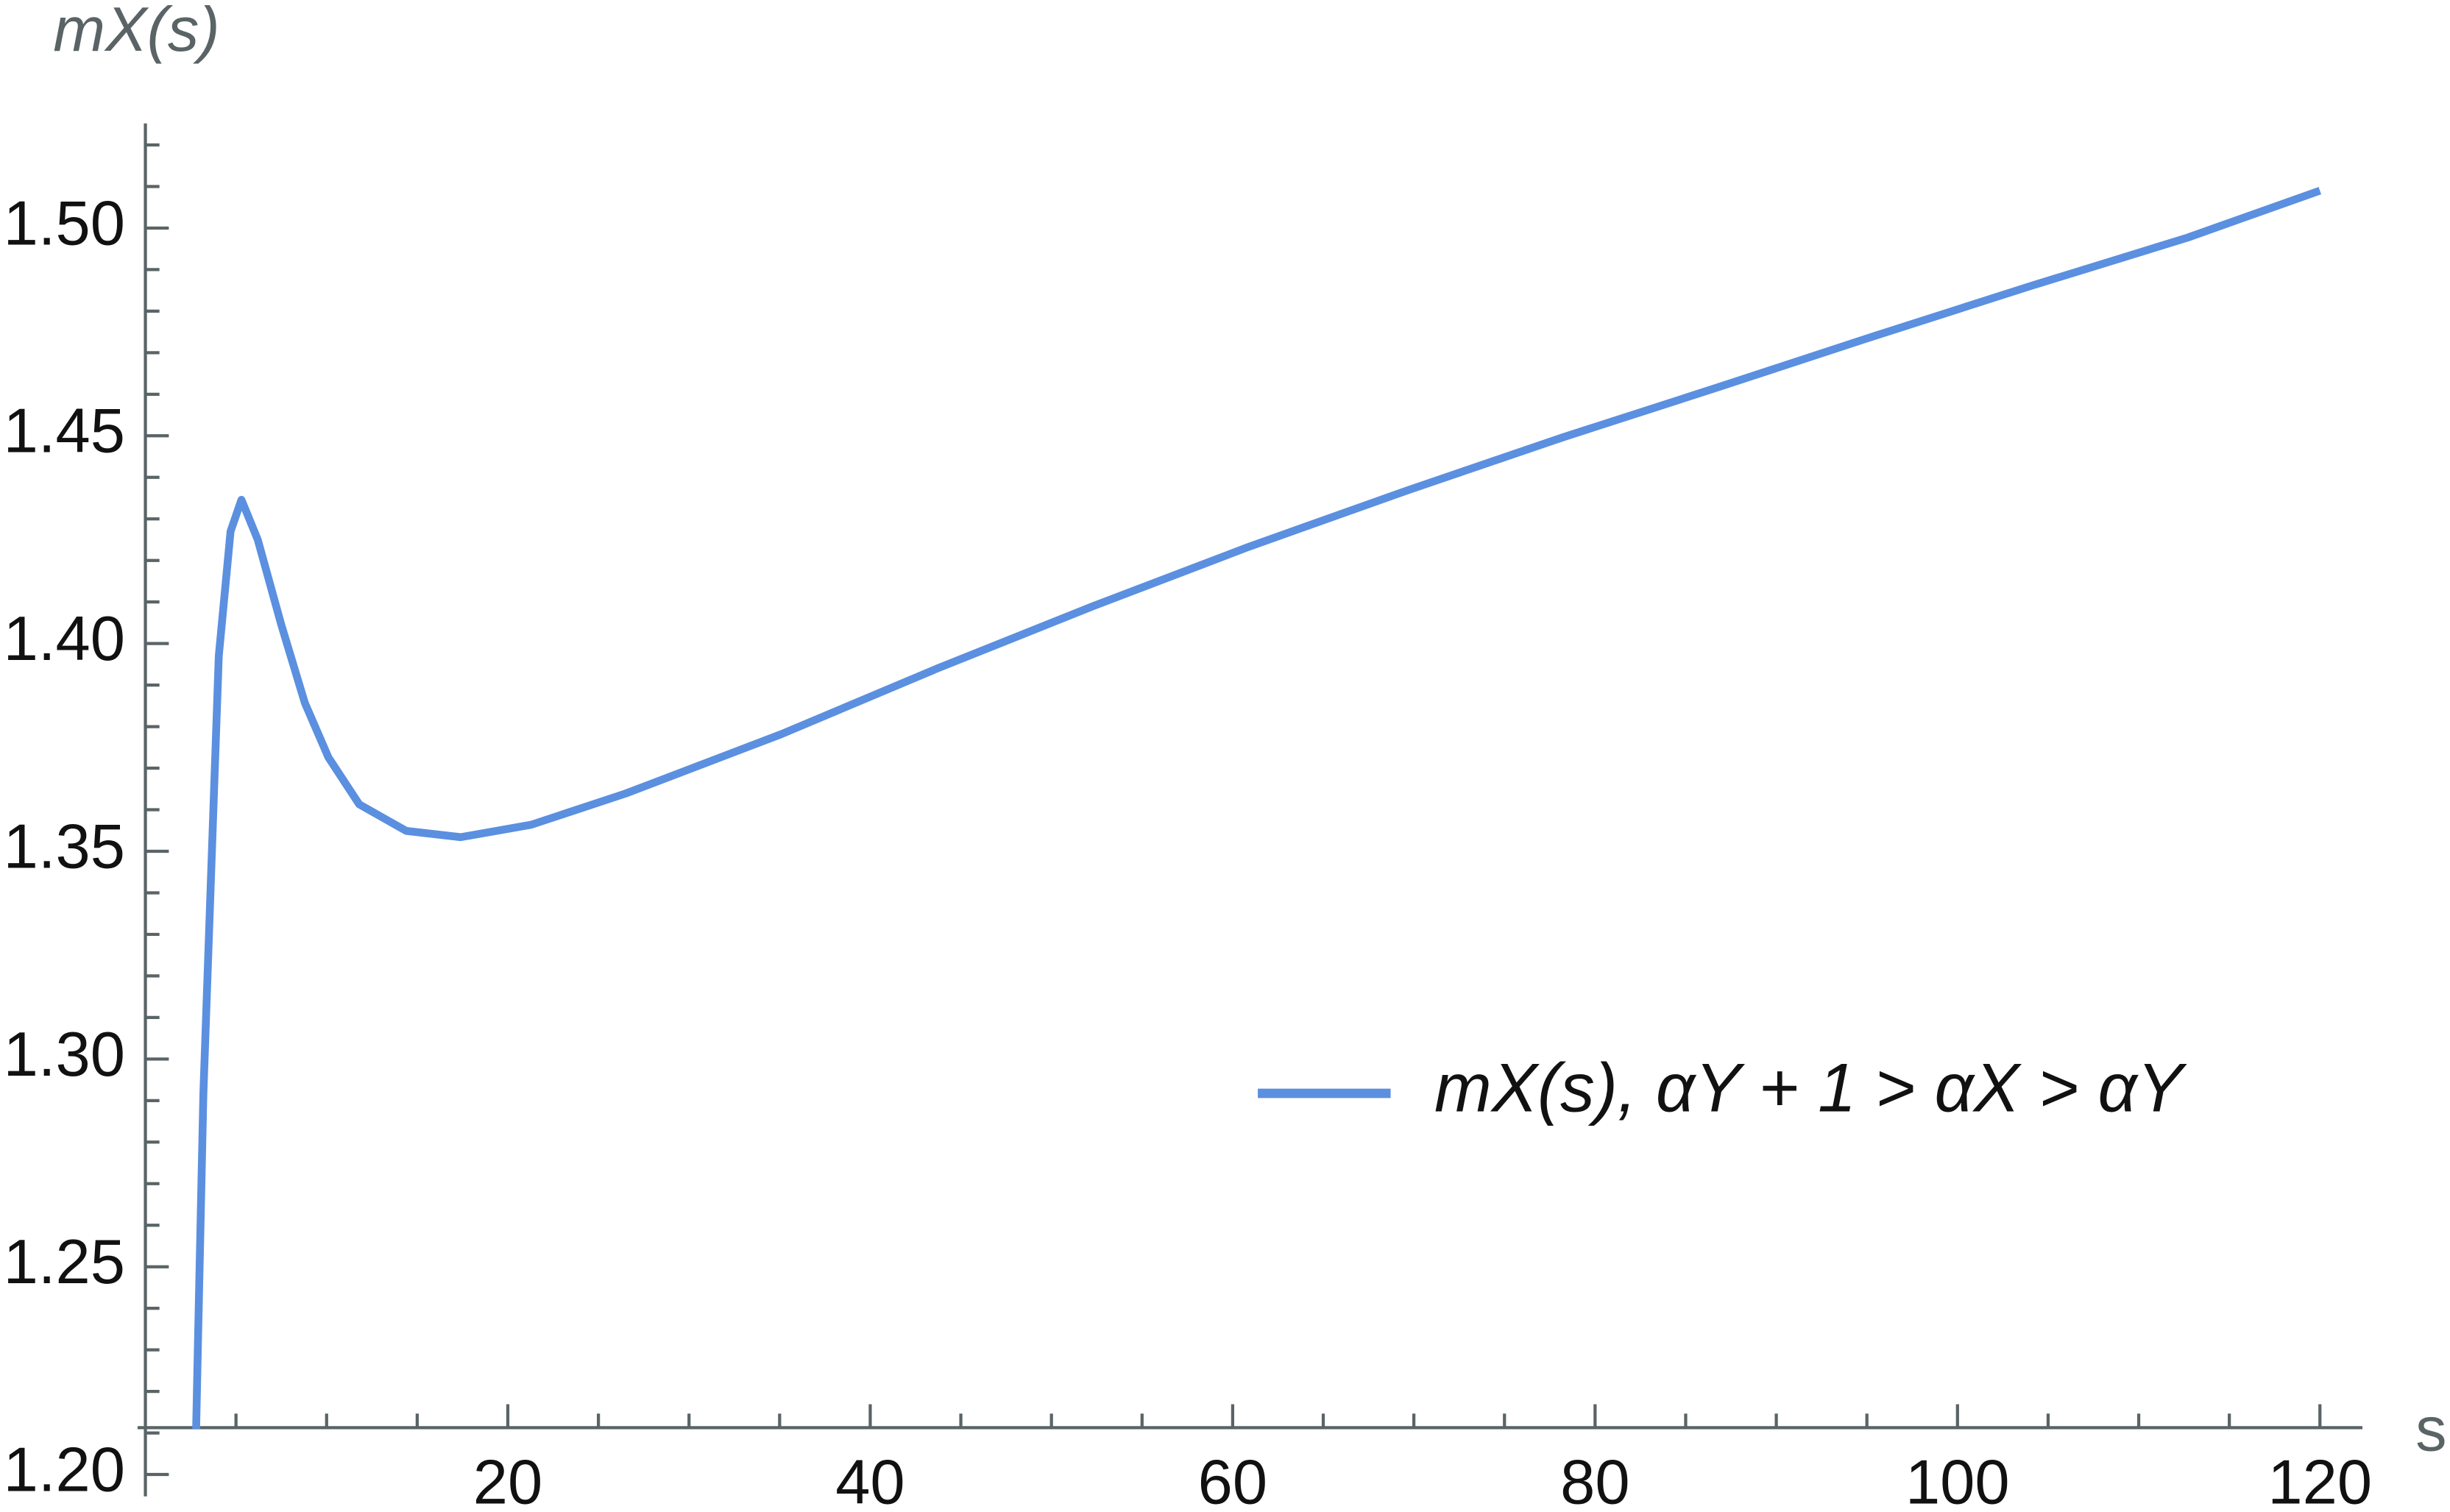 This screenshot has height=1512, width=2450. I want to click on x-tick-label: 60, so click(1233, 1479).